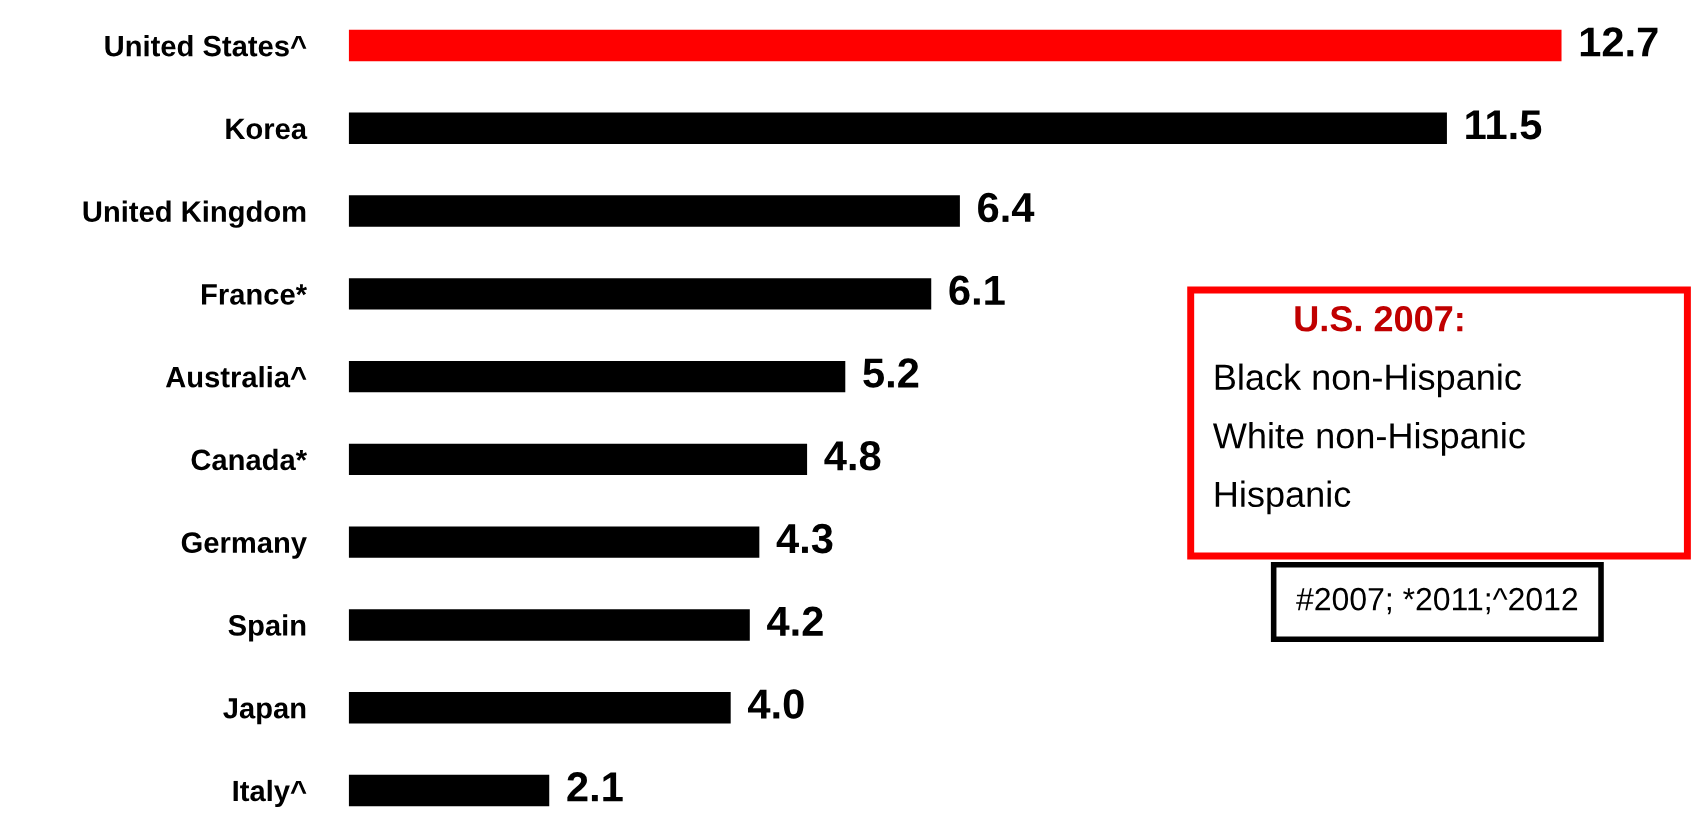 The image size is (1701, 836). Describe the element at coordinates (795, 621) in the screenshot. I see `data-label: 4.2` at that location.